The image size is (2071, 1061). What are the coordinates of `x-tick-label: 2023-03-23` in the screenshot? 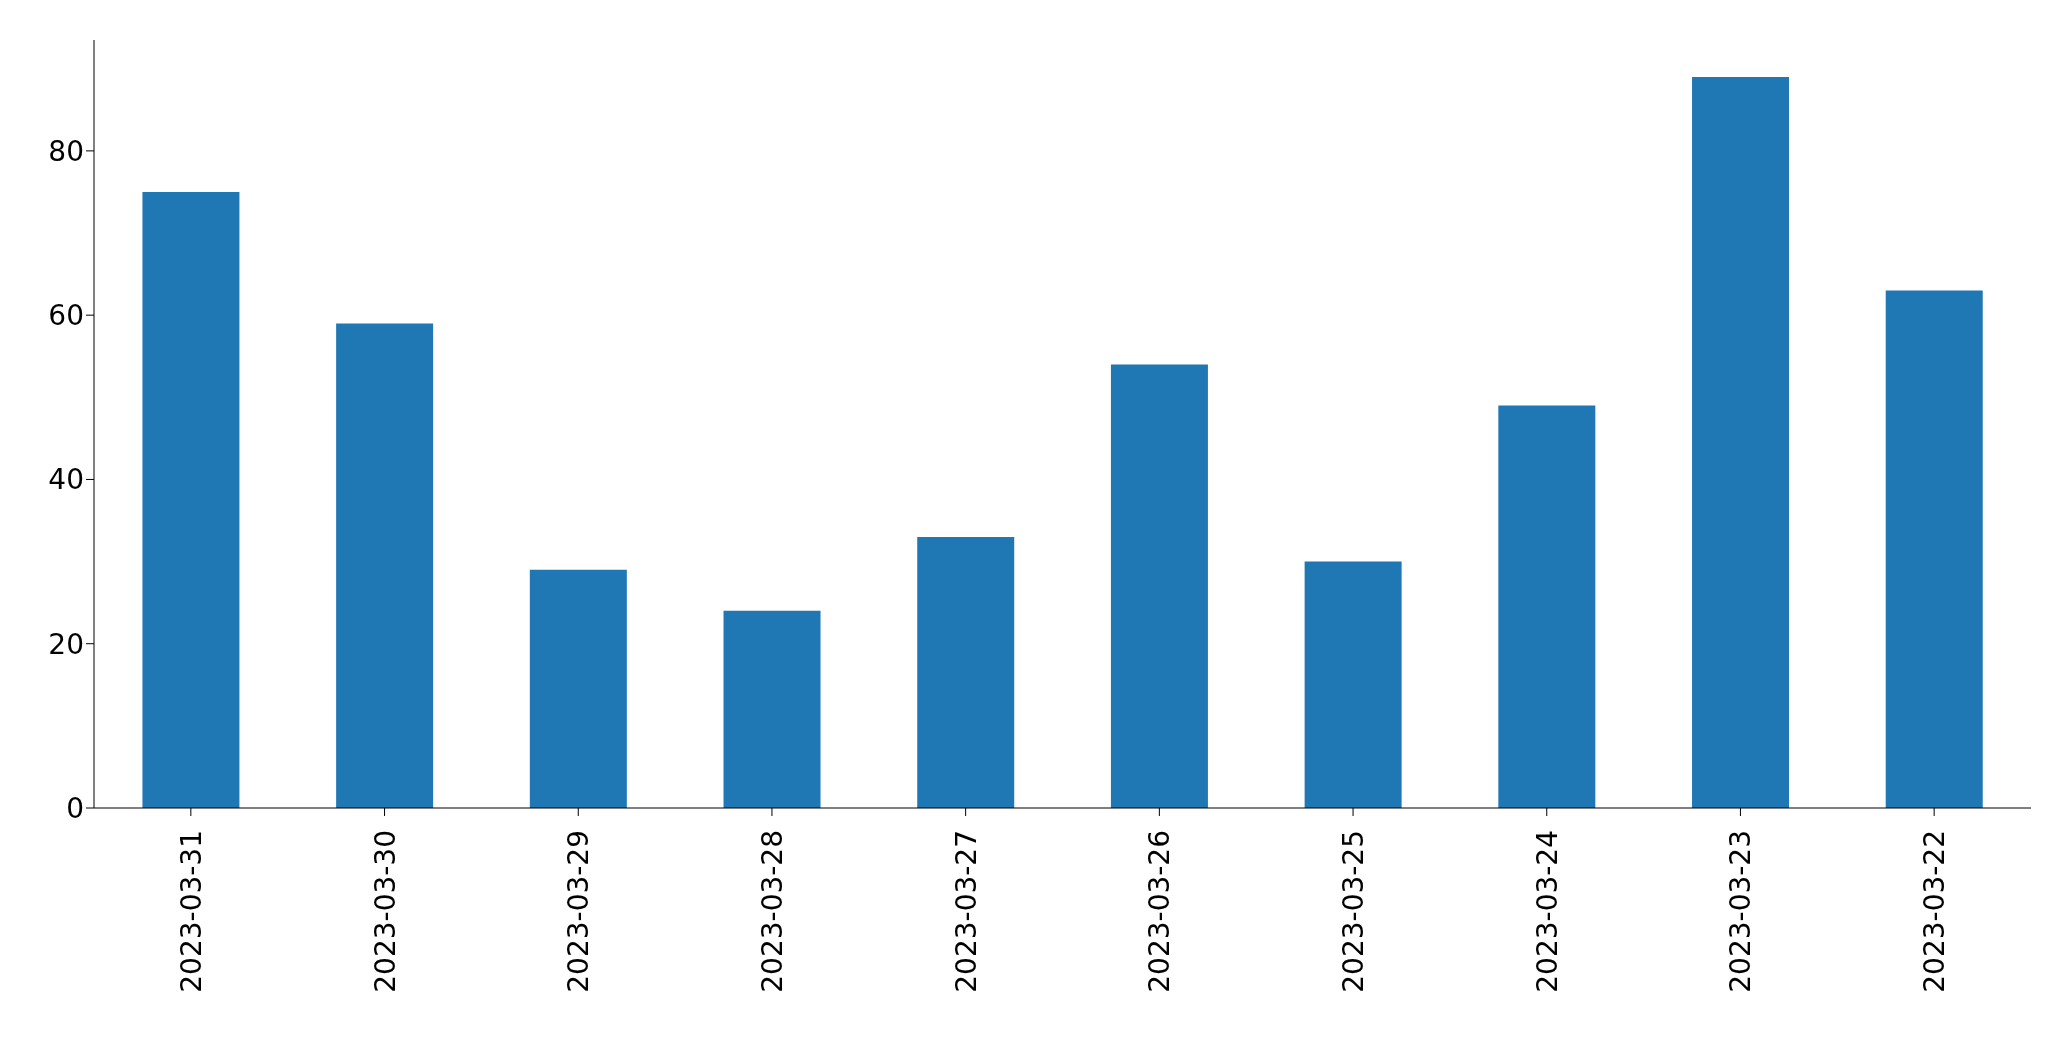 It's located at (1741, 911).